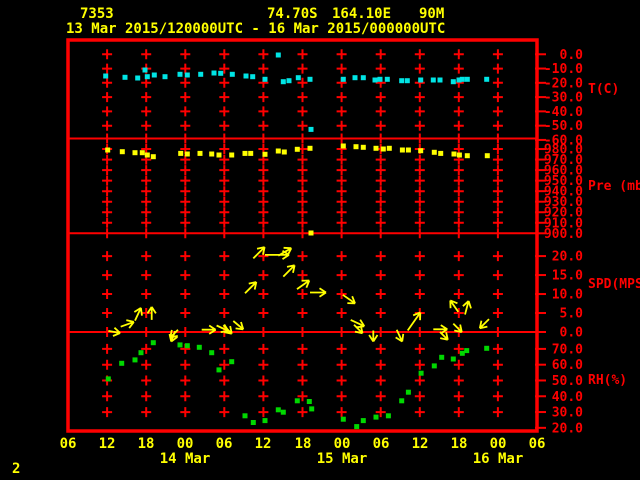 The height and width of the screenshot is (480, 640). What do you see at coordinates (563, 171) in the screenshot?
I see `axis-tick-label: 960.0` at bounding box center [563, 171].